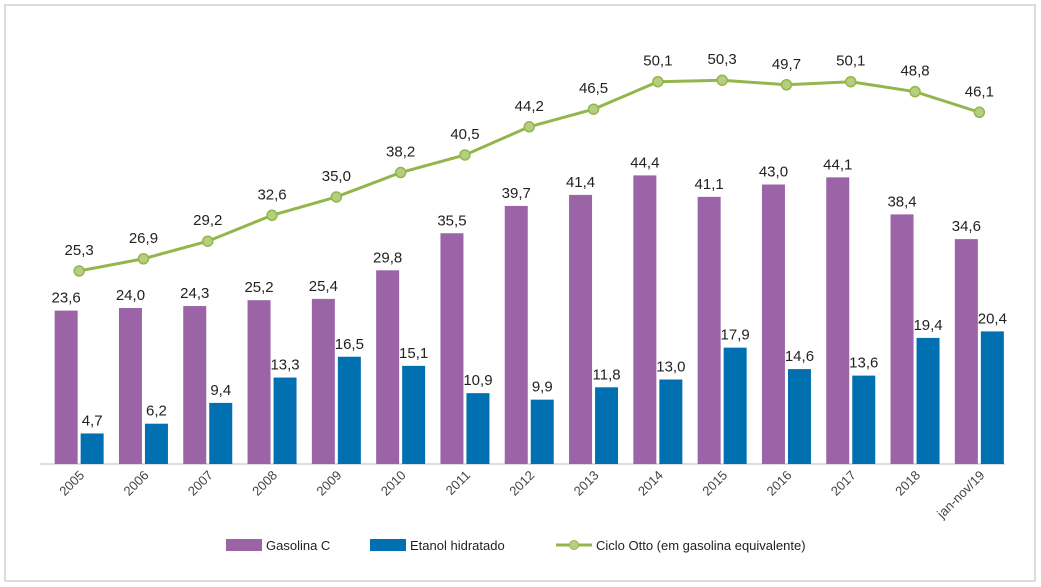  What do you see at coordinates (66, 298) in the screenshot?
I see `data-label: 23,6` at bounding box center [66, 298].